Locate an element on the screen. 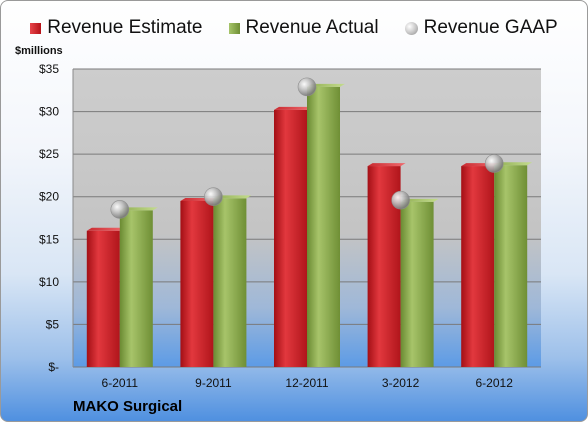 The width and height of the screenshot is (588, 422). company-name: MAKO Surgical is located at coordinates (128, 406).